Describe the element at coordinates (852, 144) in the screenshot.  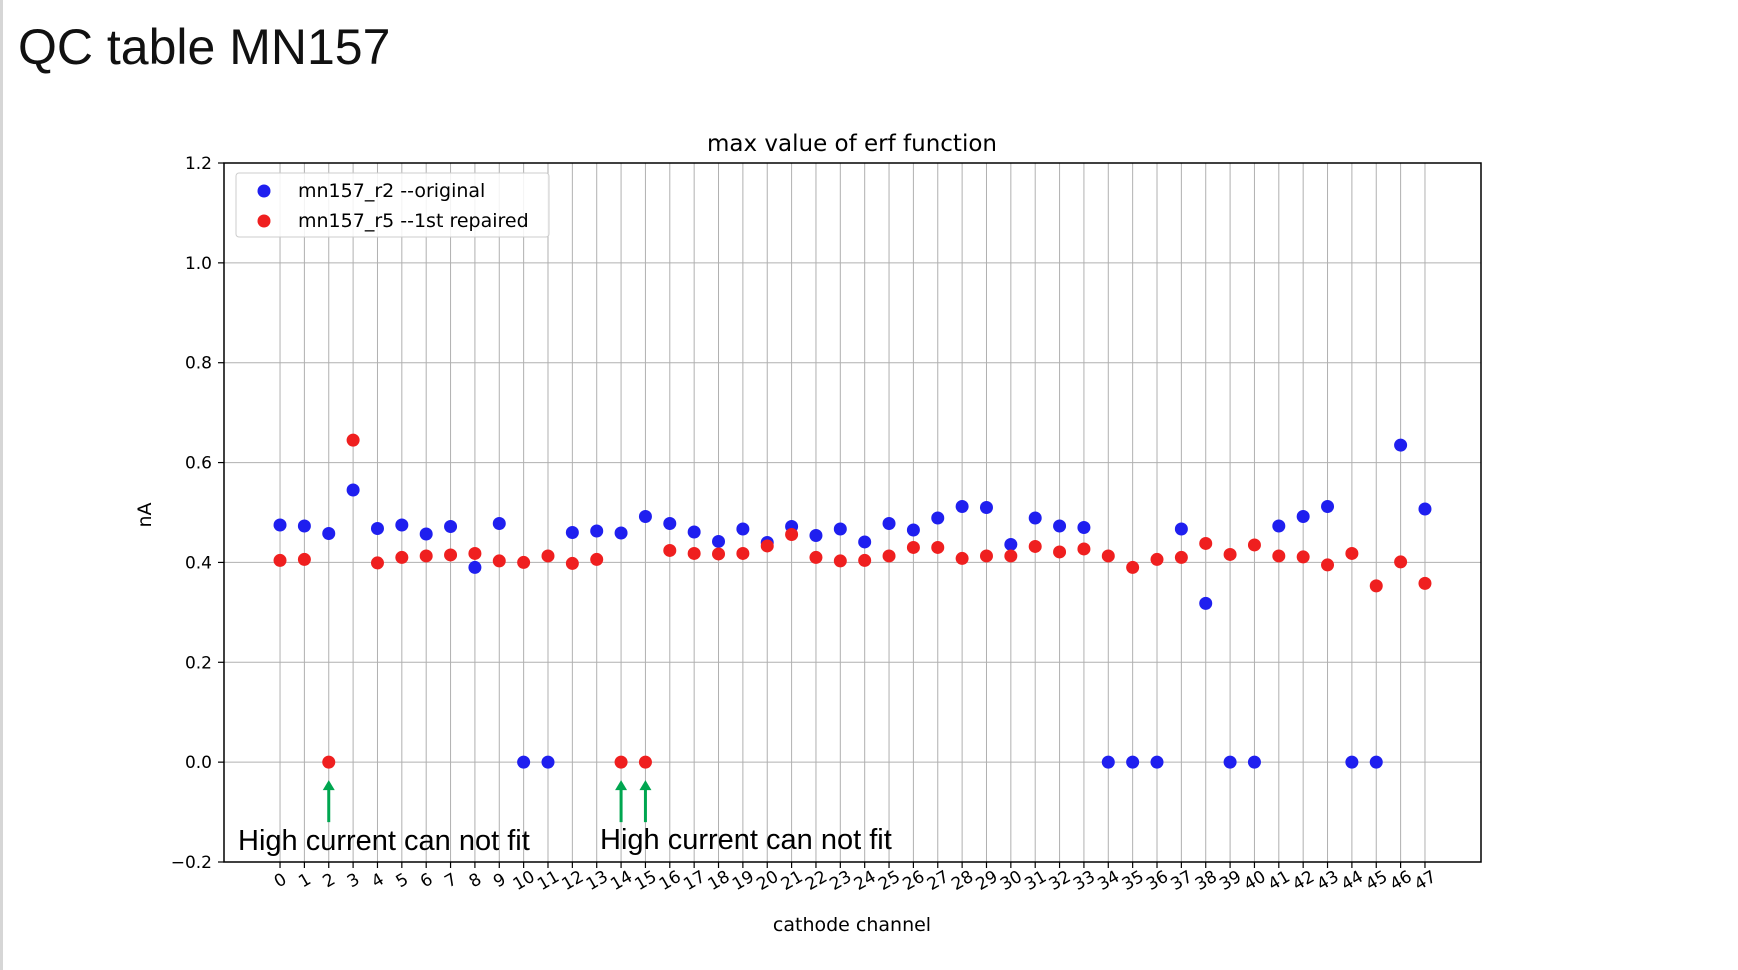
I see `chart-title: max value of erf function` at that location.